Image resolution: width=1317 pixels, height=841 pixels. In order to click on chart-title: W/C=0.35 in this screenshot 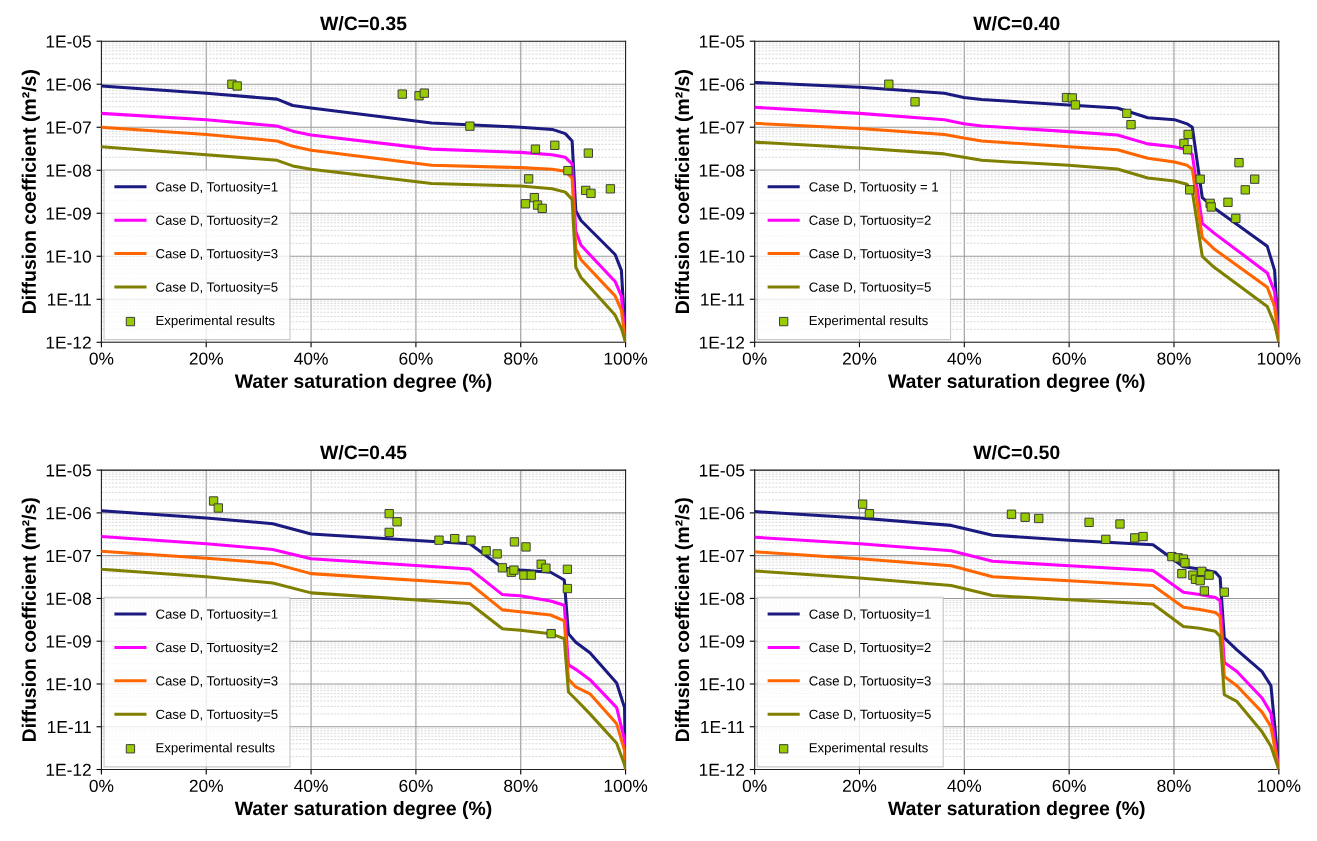, I will do `click(363, 23)`.